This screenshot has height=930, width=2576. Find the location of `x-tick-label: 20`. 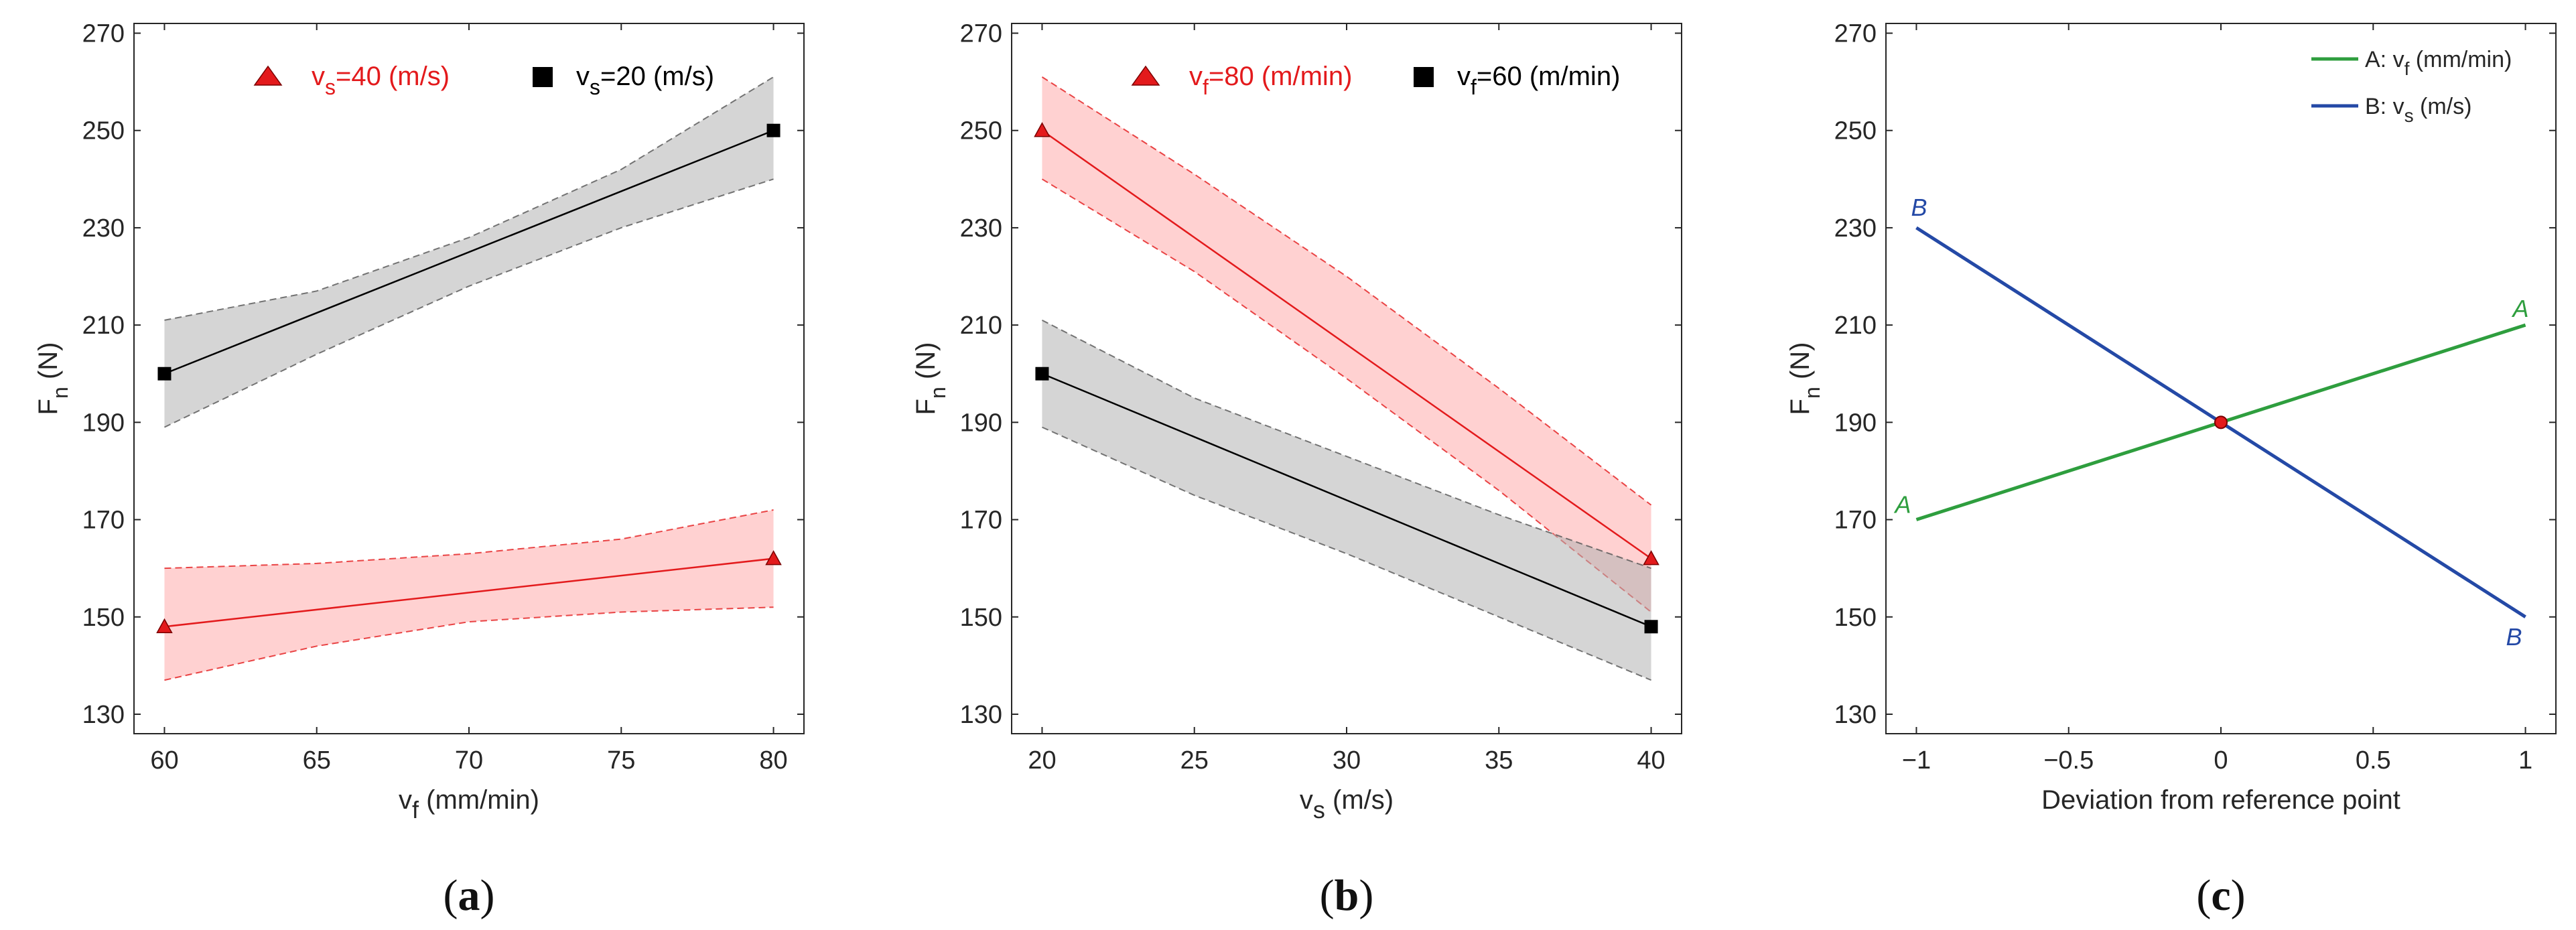

x-tick-label: 20 is located at coordinates (1042, 760).